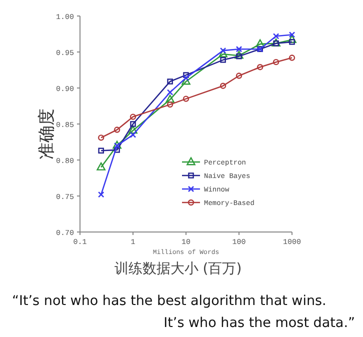  Describe the element at coordinates (47, 134) in the screenshot. I see `y-axis-title: 准确度` at that location.